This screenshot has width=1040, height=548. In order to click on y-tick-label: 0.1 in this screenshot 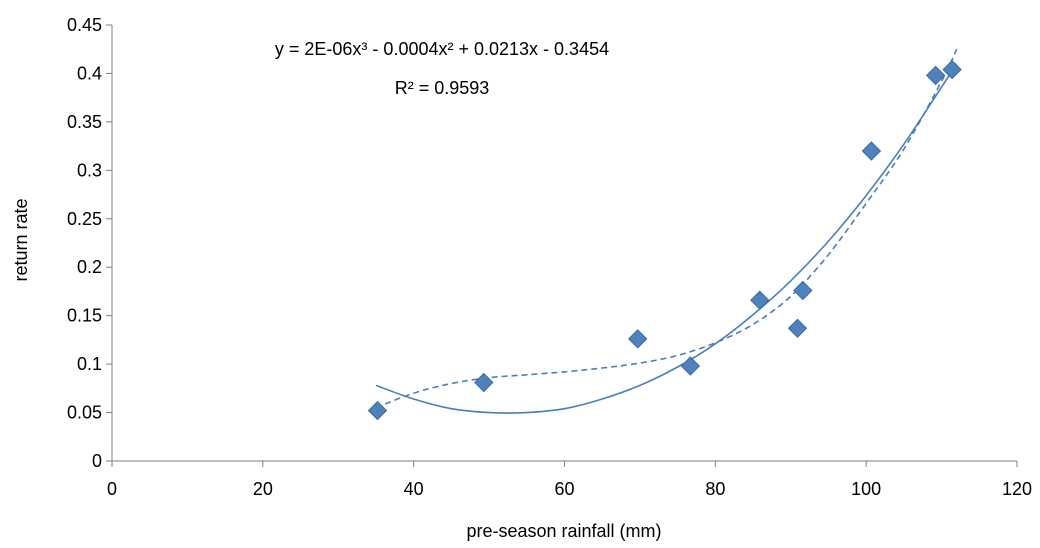, I will do `click(89, 364)`.